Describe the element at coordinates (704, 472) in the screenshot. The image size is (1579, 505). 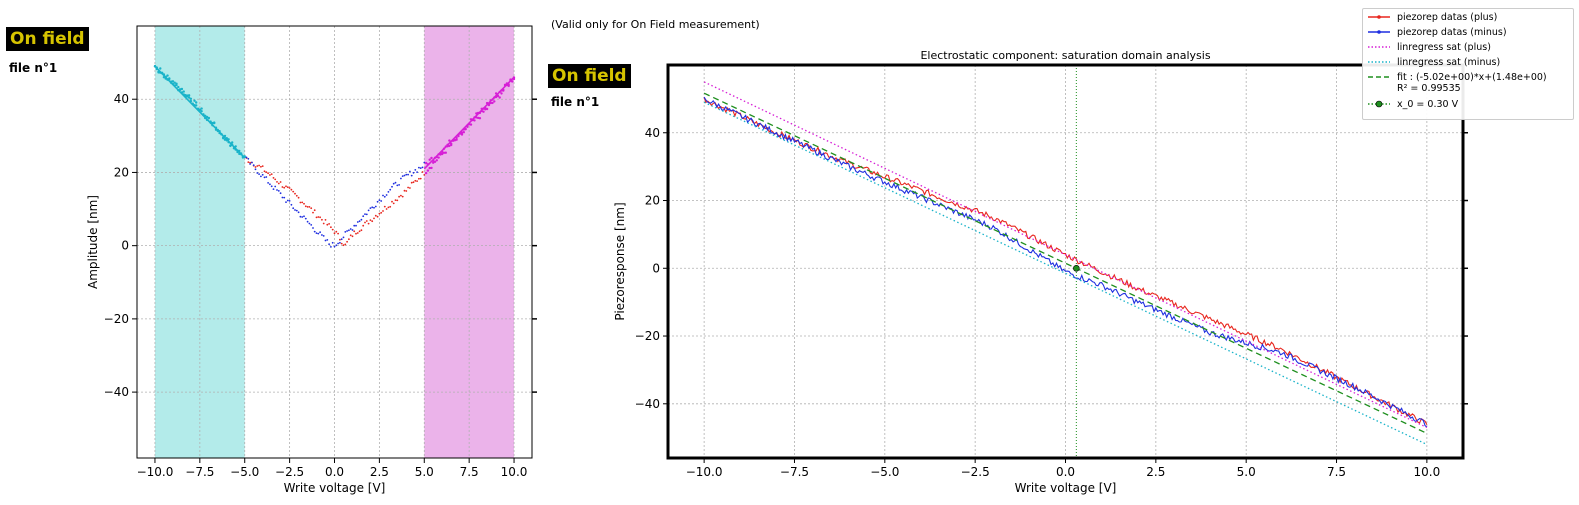
I see `piezoresponse-xtick-label: −10.0` at that location.